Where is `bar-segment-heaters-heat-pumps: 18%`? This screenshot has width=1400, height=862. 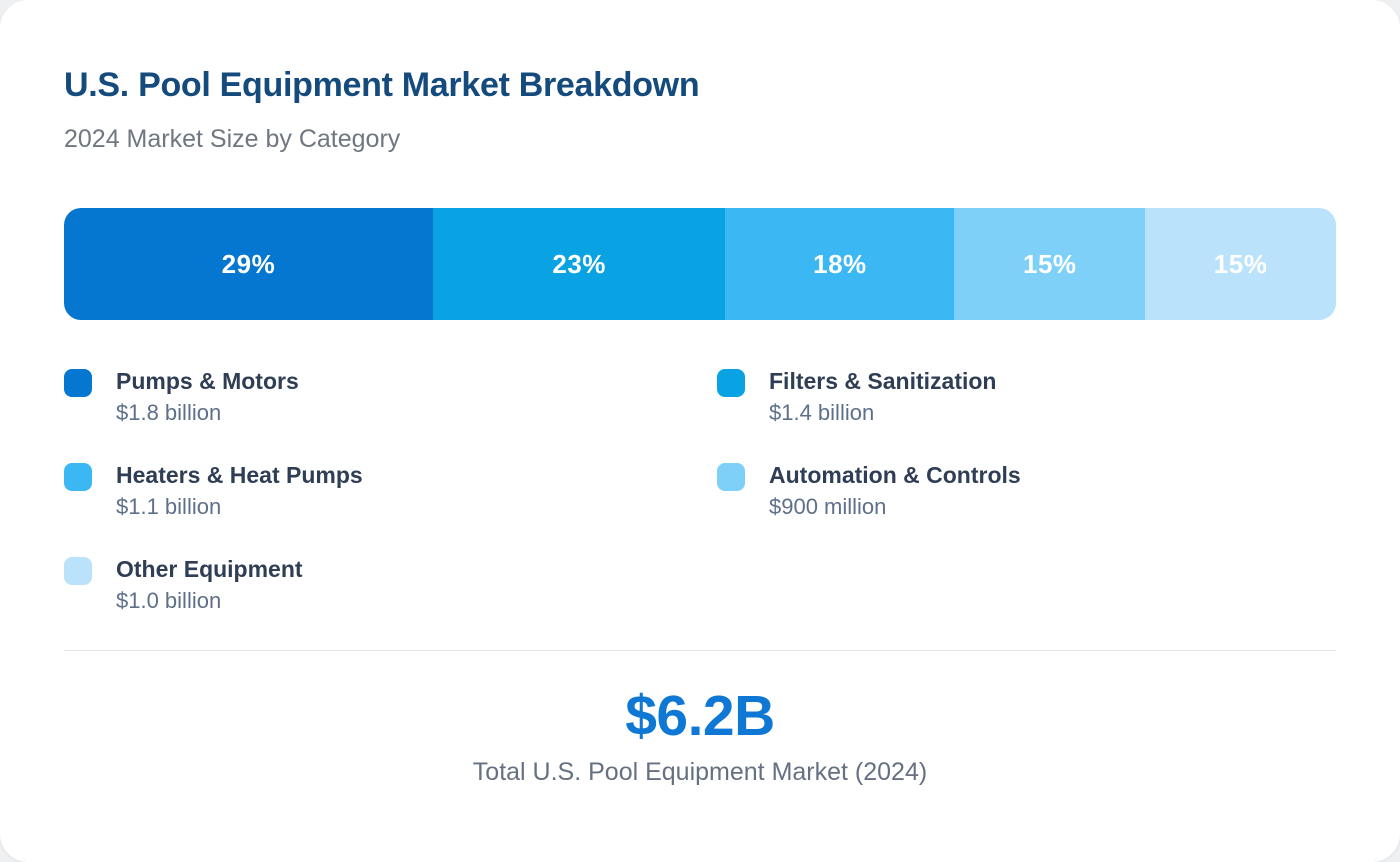 bar-segment-heaters-heat-pumps: 18% is located at coordinates (840, 264).